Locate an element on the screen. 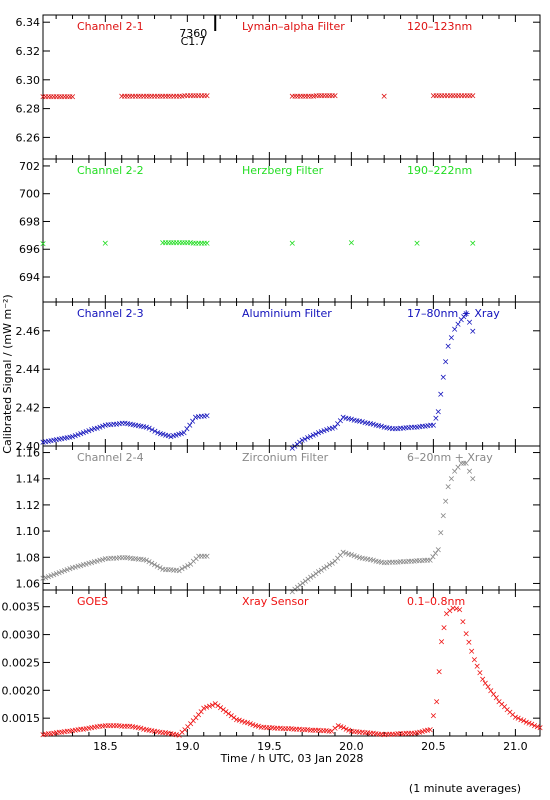 This screenshot has width=550, height=800. footer-note: (1 minute averages) is located at coordinates (465, 788).